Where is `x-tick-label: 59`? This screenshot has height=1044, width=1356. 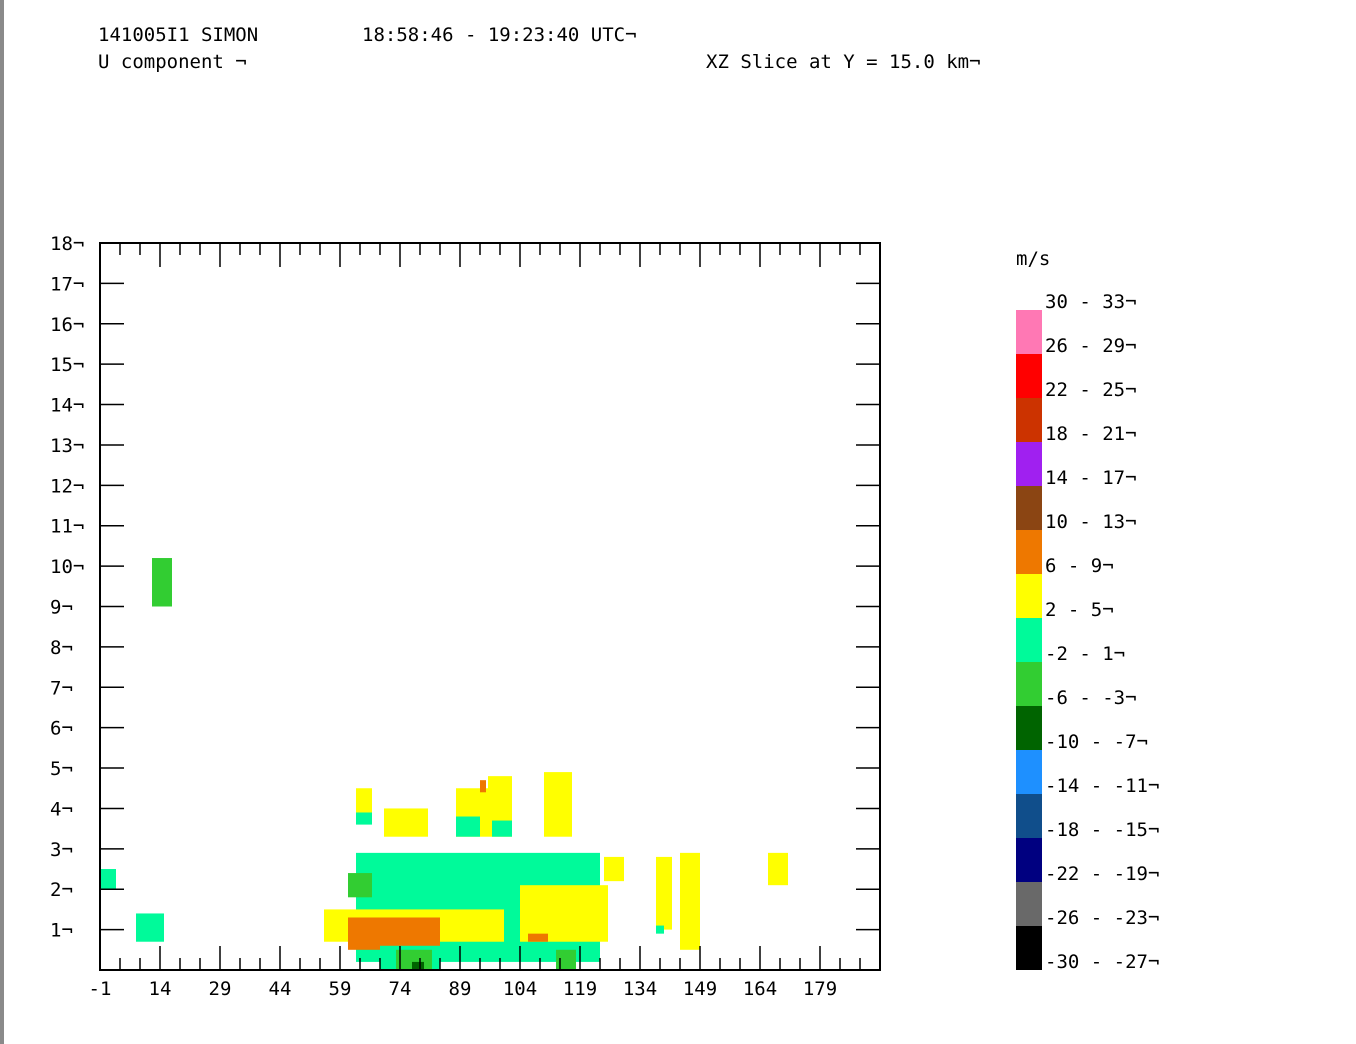
x-tick-label: 59 is located at coordinates (340, 989).